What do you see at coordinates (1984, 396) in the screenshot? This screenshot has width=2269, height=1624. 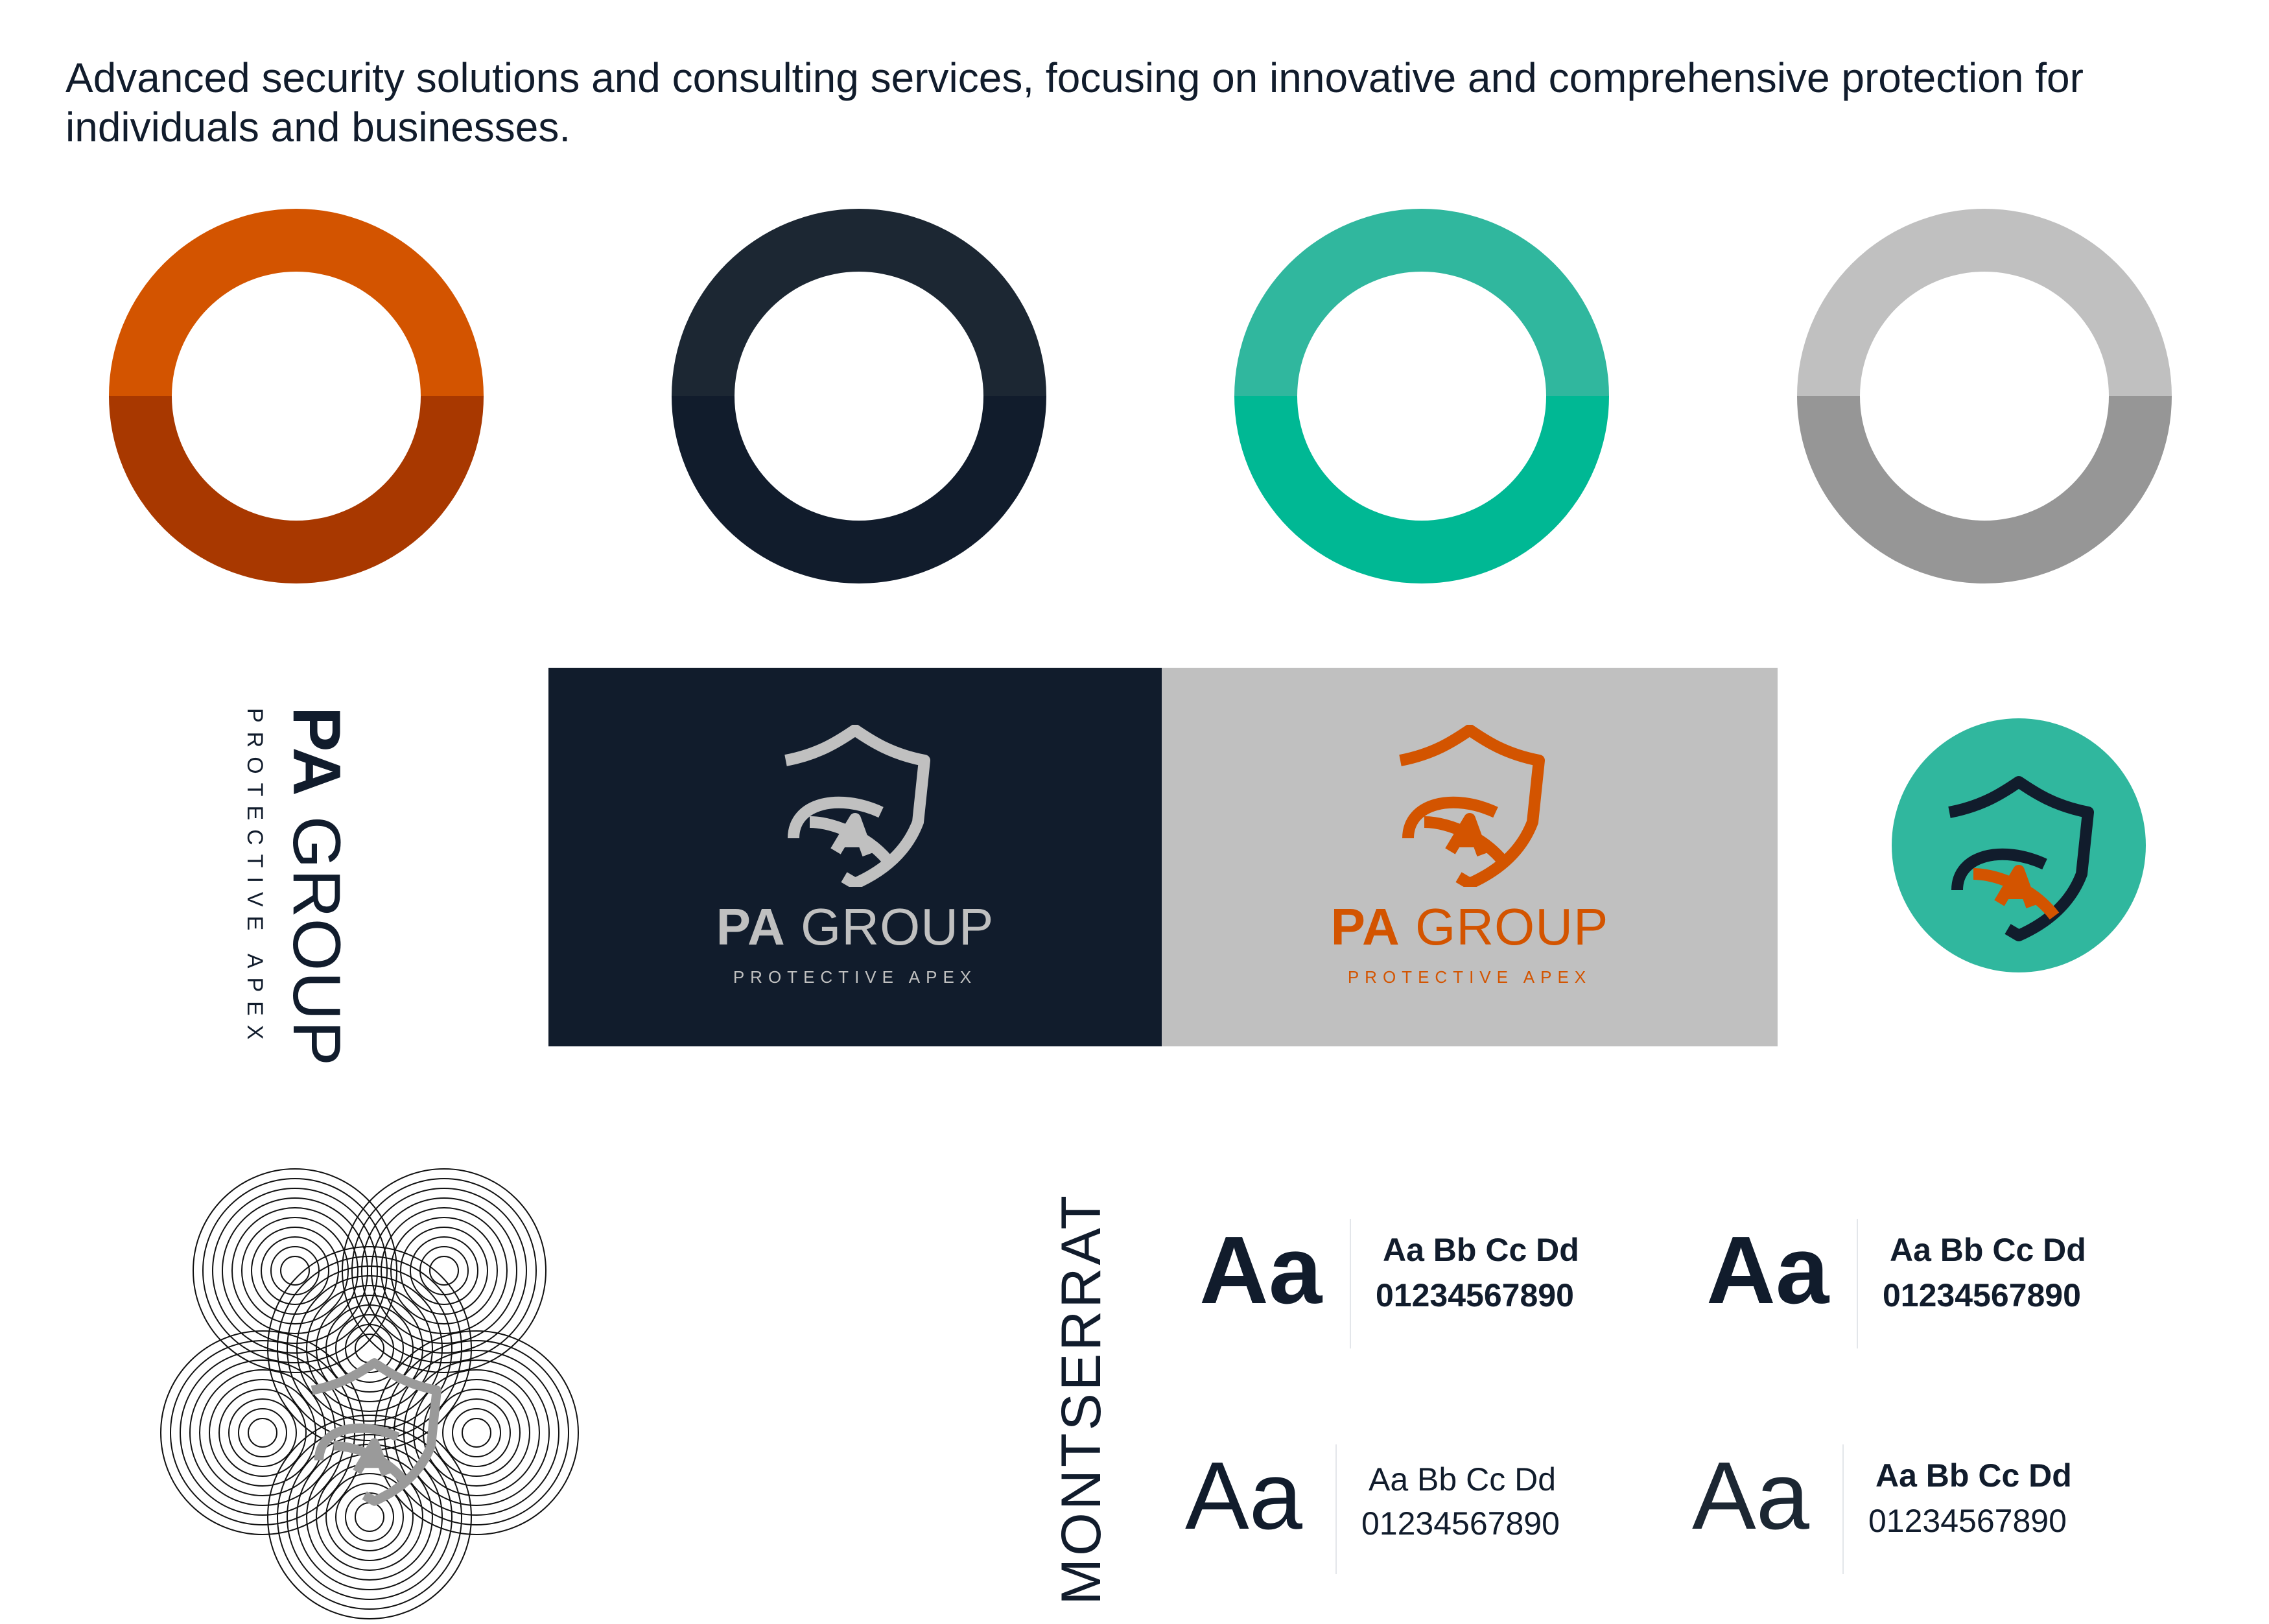 I see `color-swatch-grey` at bounding box center [1984, 396].